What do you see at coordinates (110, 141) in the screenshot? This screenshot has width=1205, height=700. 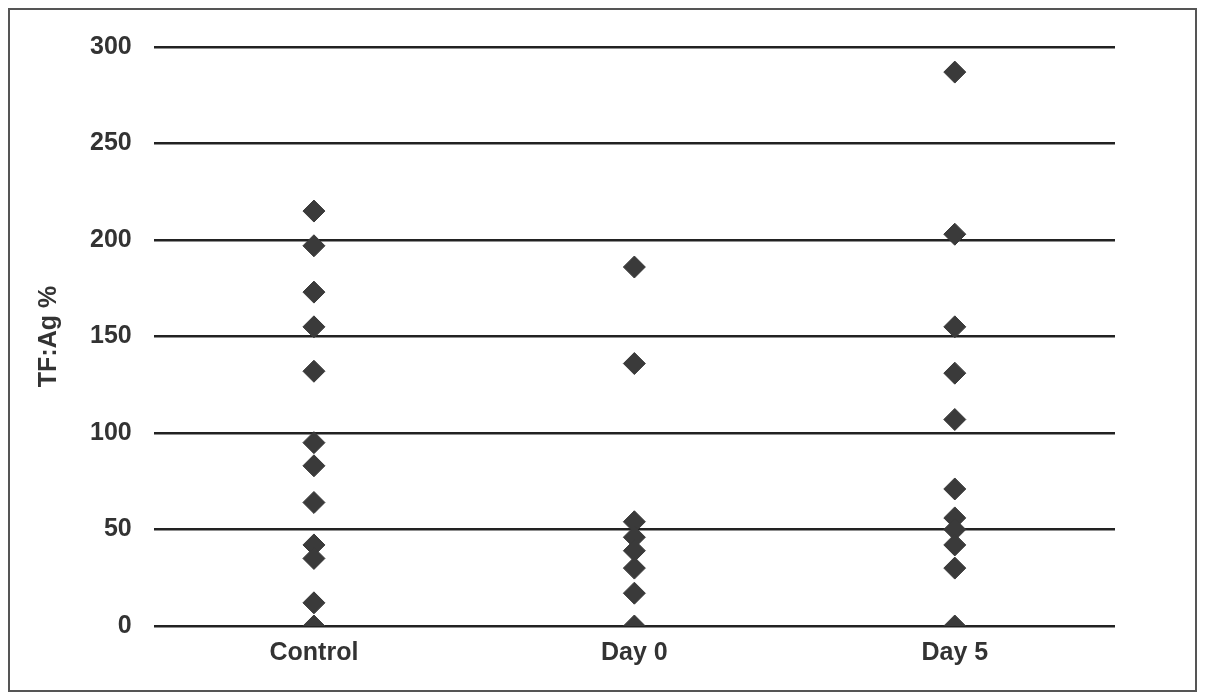 I see `y-tick-label: 250` at bounding box center [110, 141].